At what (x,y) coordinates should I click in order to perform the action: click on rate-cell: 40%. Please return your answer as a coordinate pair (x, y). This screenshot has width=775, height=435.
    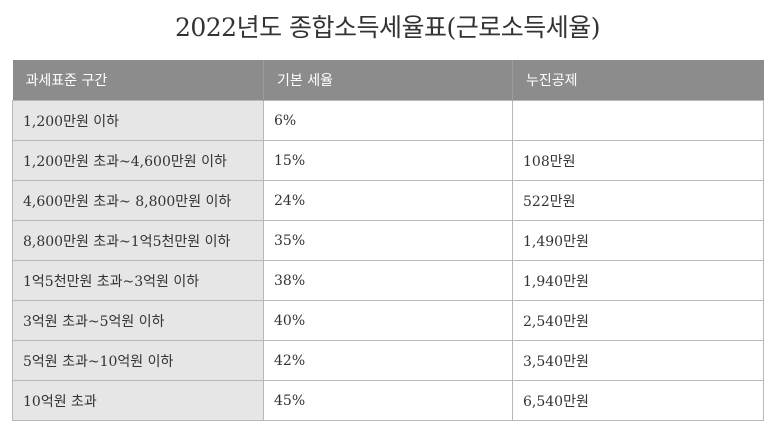
    Looking at the image, I should click on (388, 320).